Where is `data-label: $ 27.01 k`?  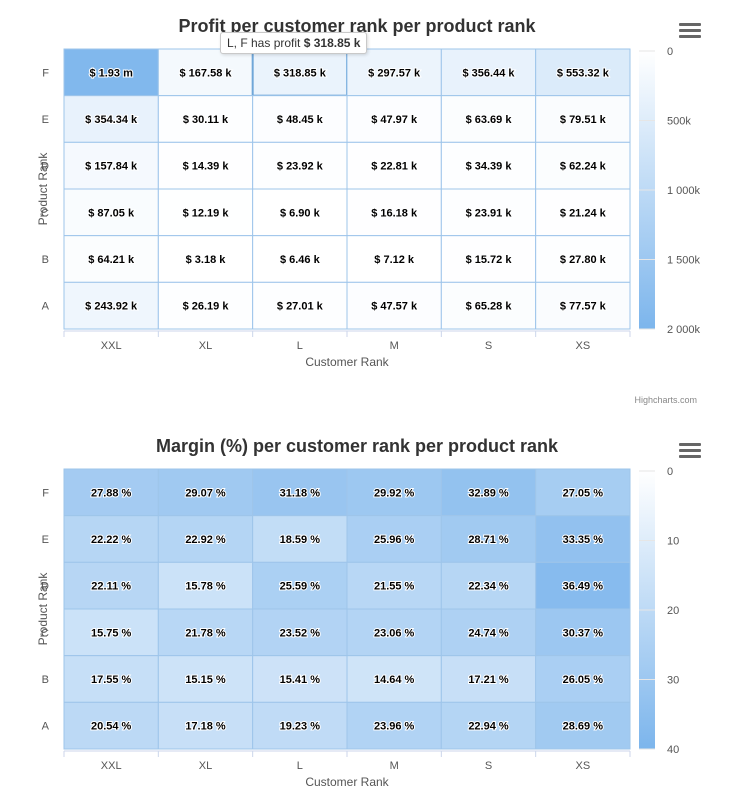 data-label: $ 27.01 k is located at coordinates (300, 307).